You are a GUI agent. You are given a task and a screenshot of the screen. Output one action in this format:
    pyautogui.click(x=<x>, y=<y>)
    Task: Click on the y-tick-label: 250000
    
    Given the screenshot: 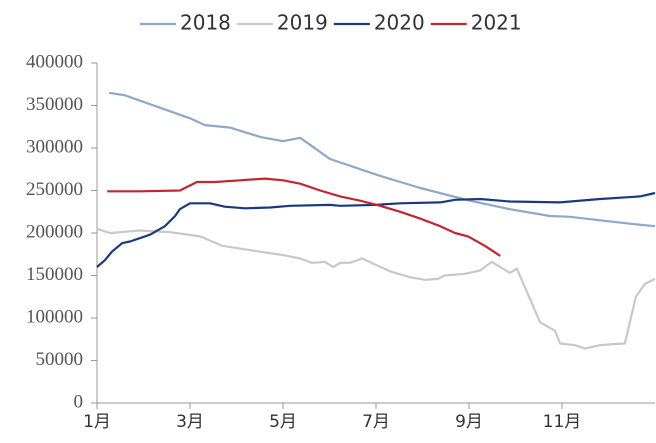 What is the action you would take?
    pyautogui.click(x=54, y=189)
    